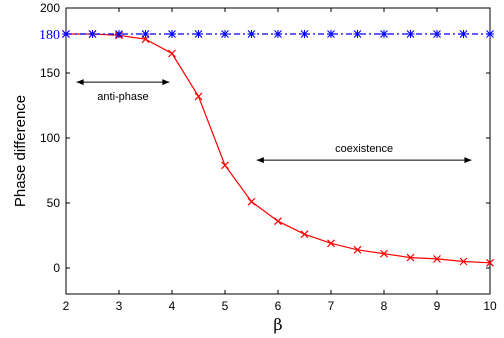 The image size is (504, 338). I want to click on annotation-label: anti-phase, so click(122, 97).